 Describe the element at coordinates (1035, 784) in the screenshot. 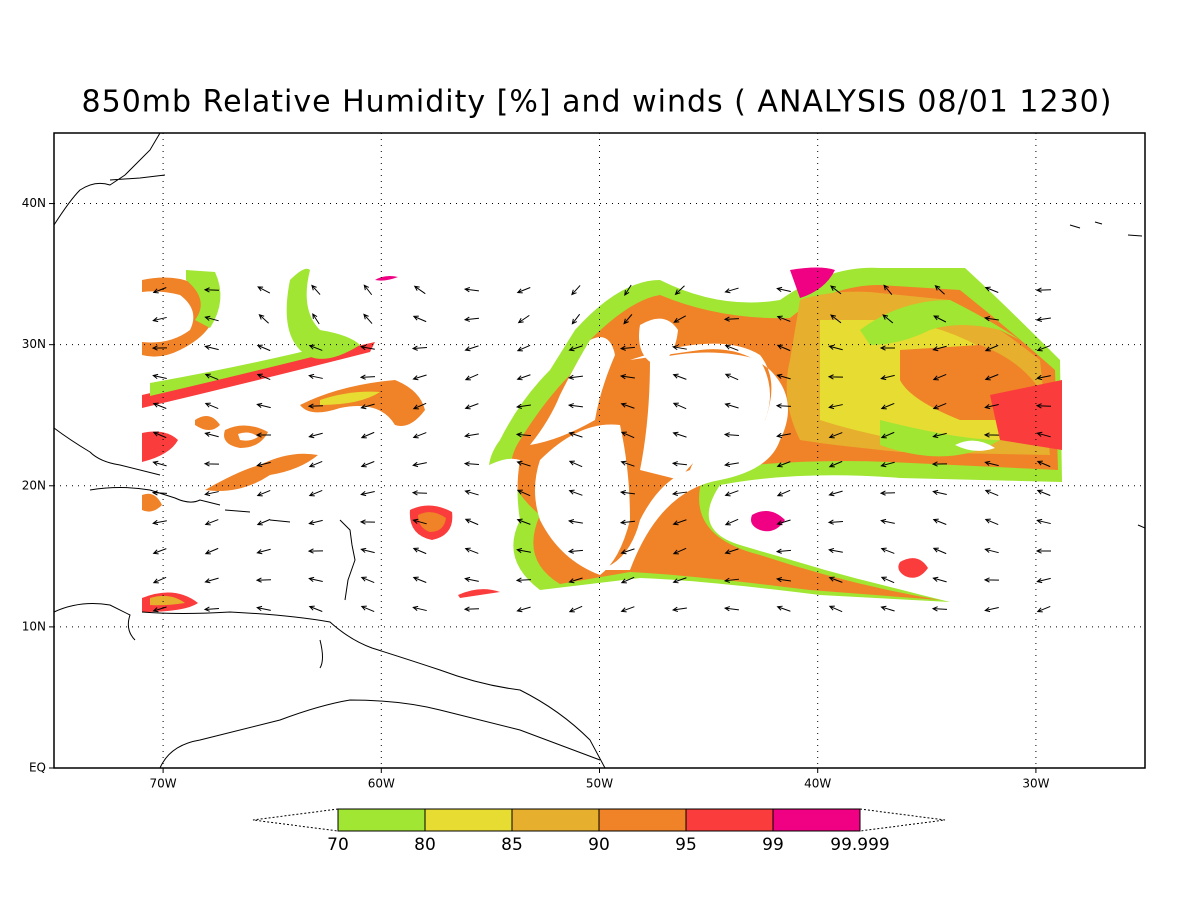

I see `x-tick-label: 30W` at that location.